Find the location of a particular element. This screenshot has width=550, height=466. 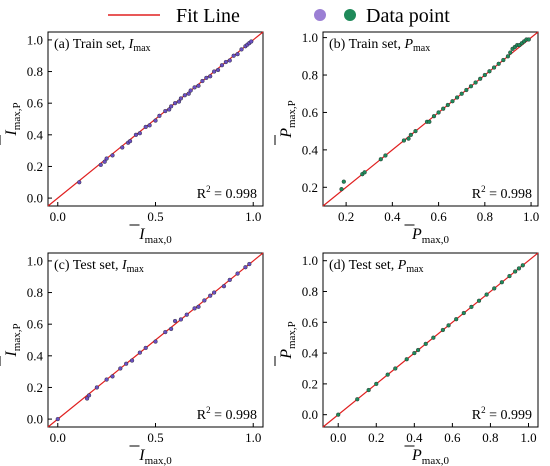

legend-fit-line-label: Fit Line is located at coordinates (208, 16).